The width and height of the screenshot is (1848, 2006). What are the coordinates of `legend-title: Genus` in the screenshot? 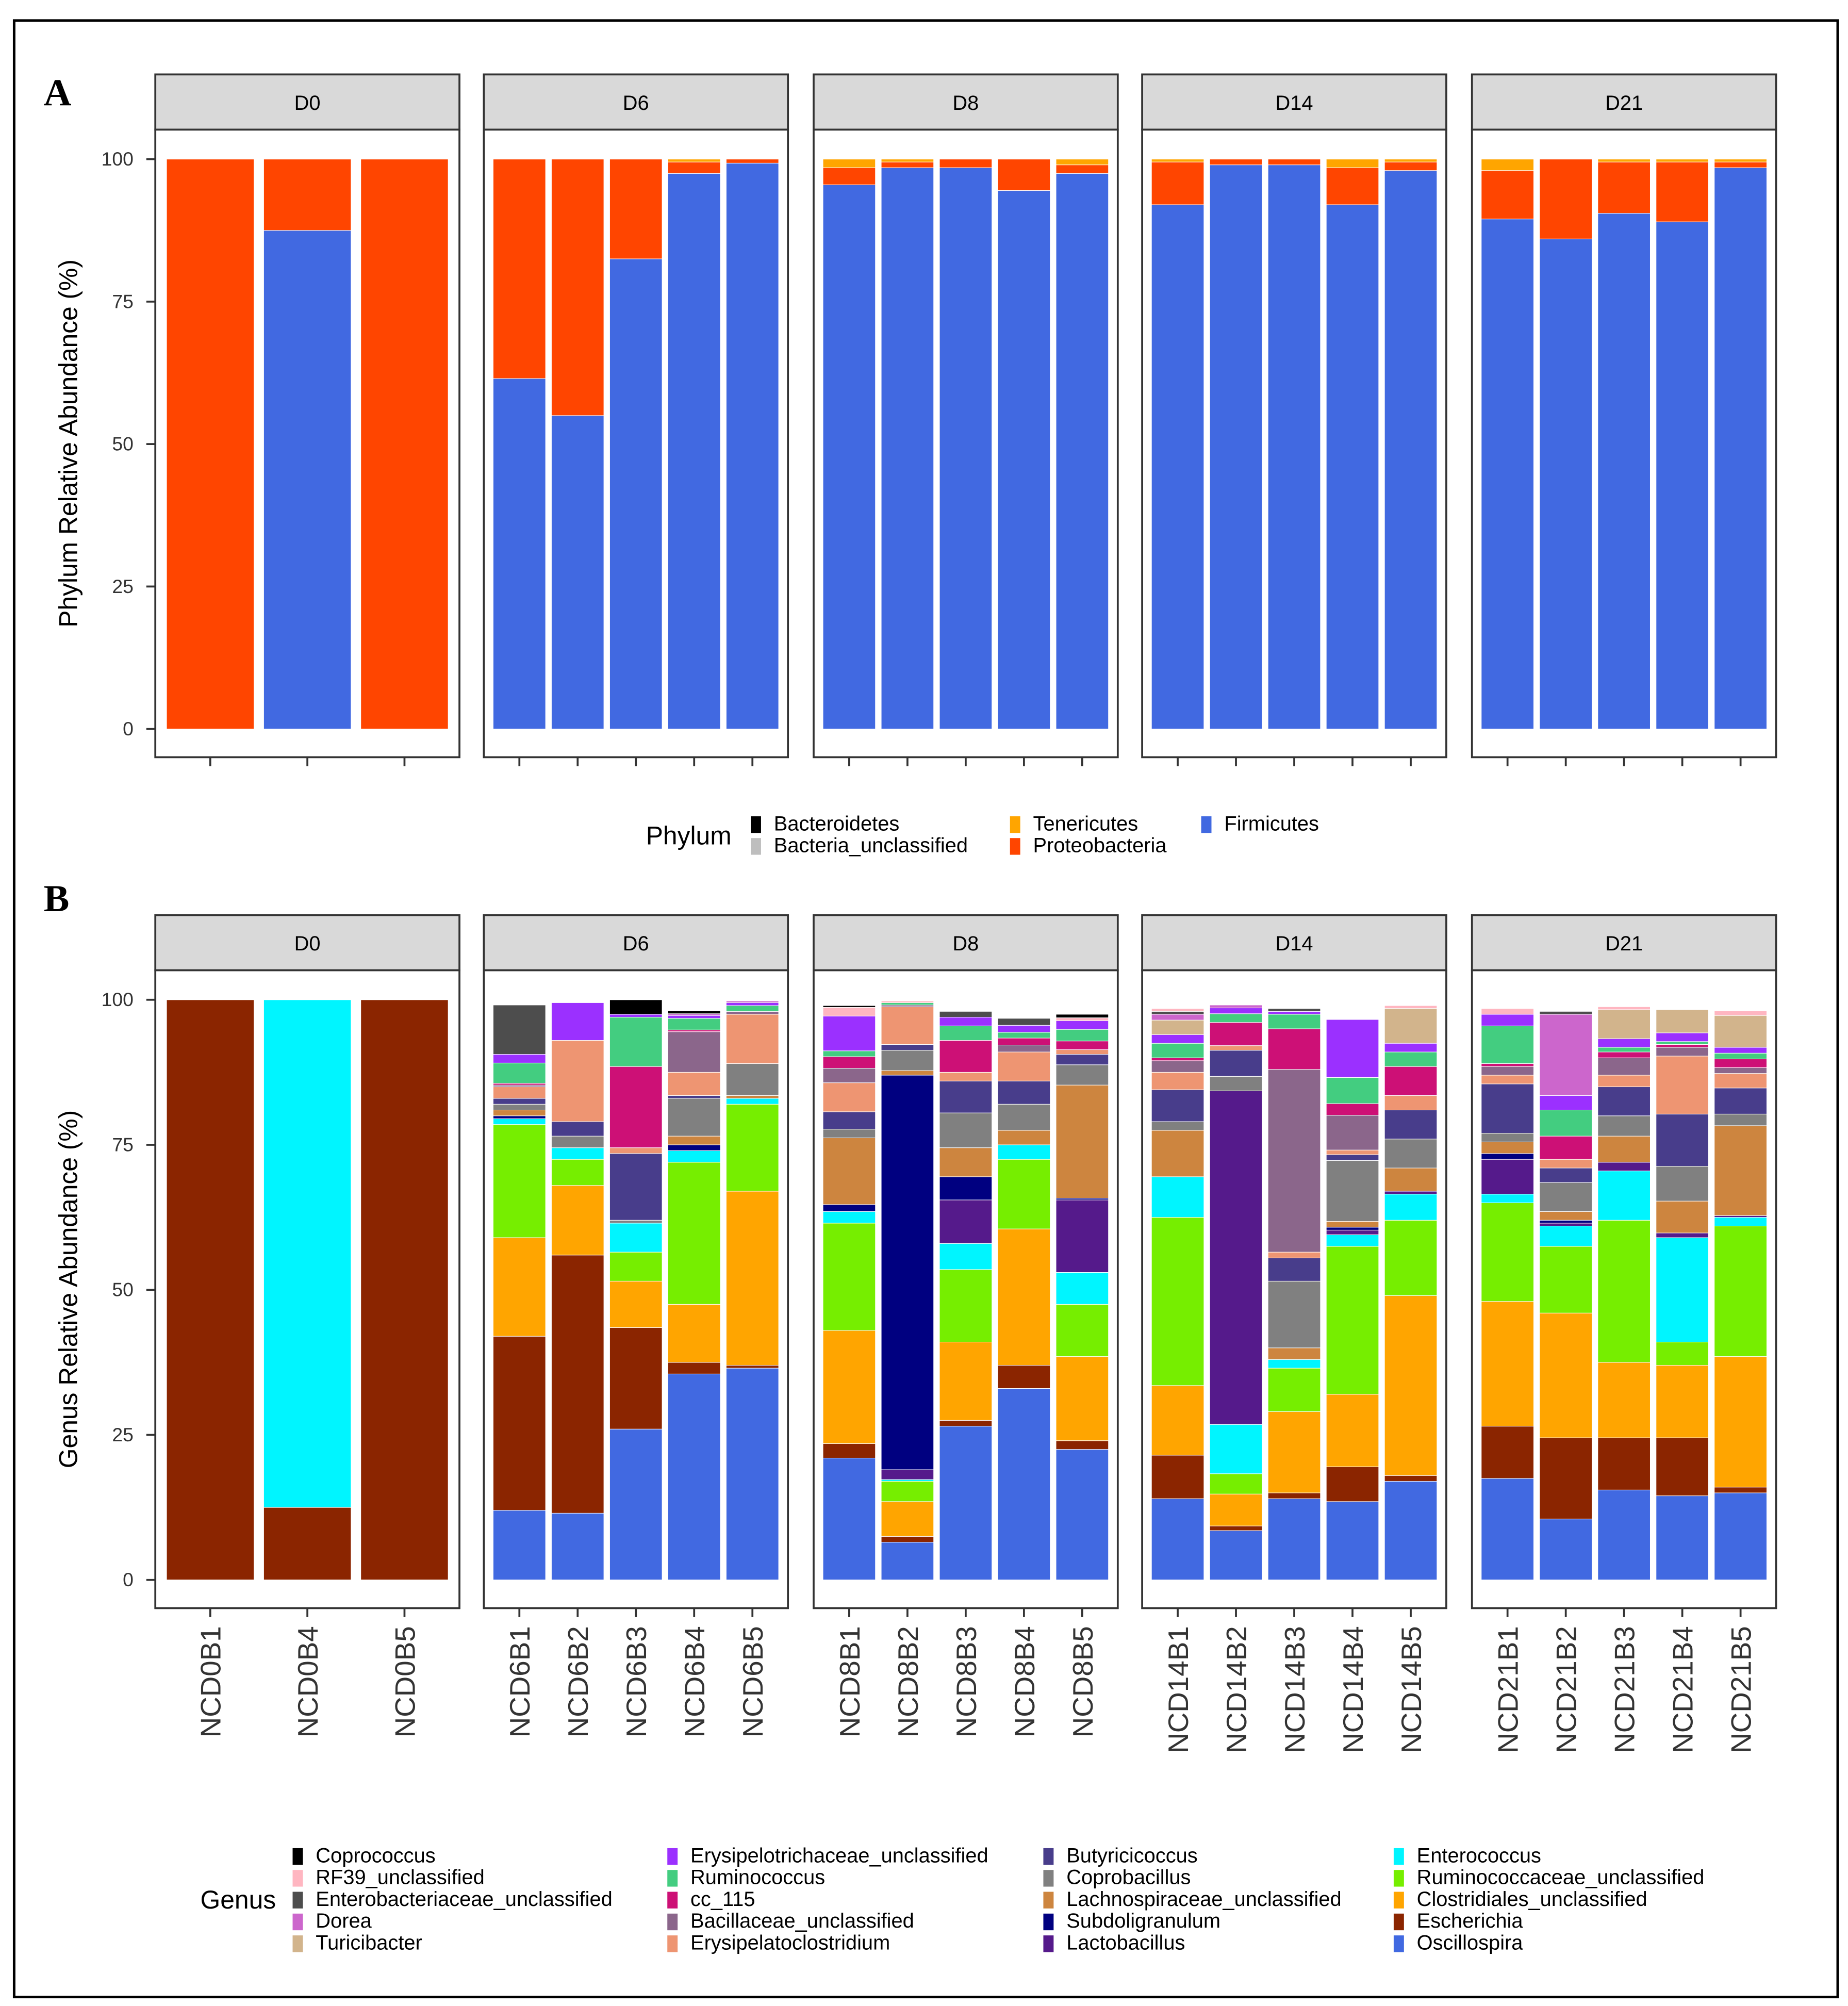 It's located at (238, 1900).